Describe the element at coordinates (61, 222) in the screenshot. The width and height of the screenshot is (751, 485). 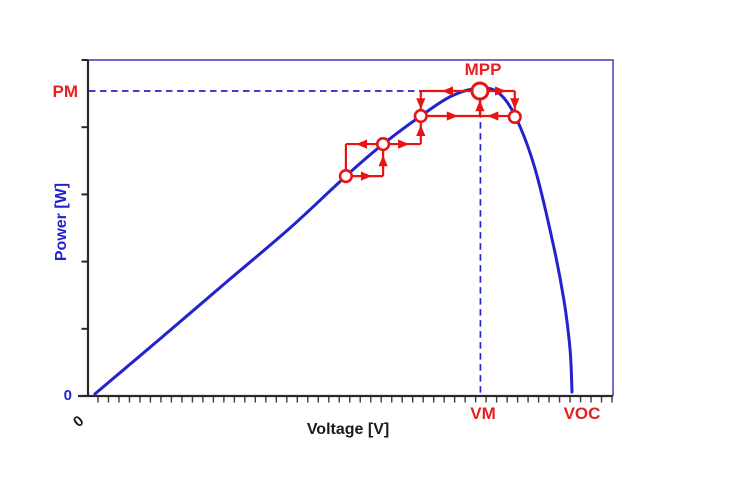
I see `y-axis-title: Power [W]` at that location.